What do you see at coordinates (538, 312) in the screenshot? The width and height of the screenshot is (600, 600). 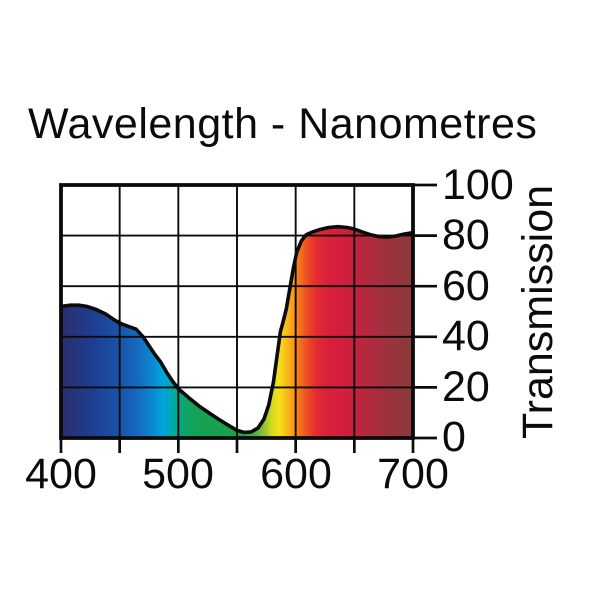 I see `y-axis-title: Transmission` at bounding box center [538, 312].